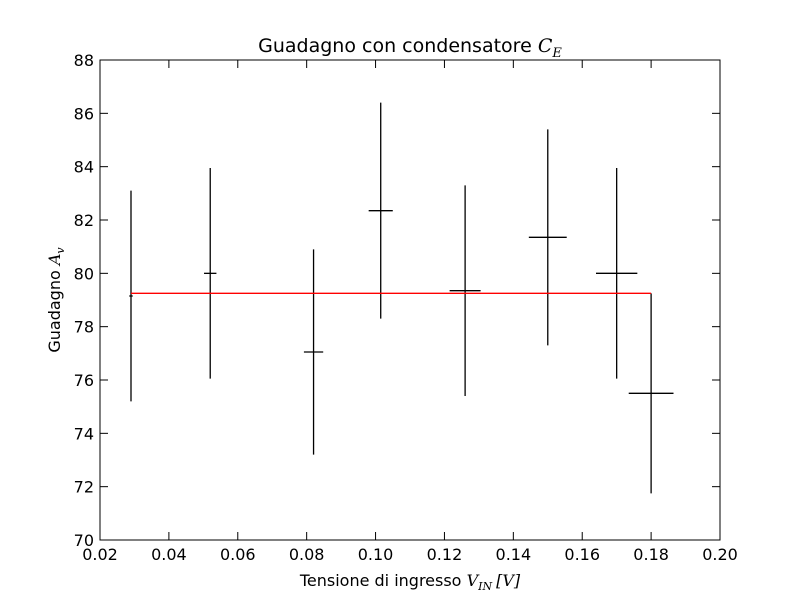 The height and width of the screenshot is (600, 800). I want to click on y-tick-label: 86, so click(84, 113).